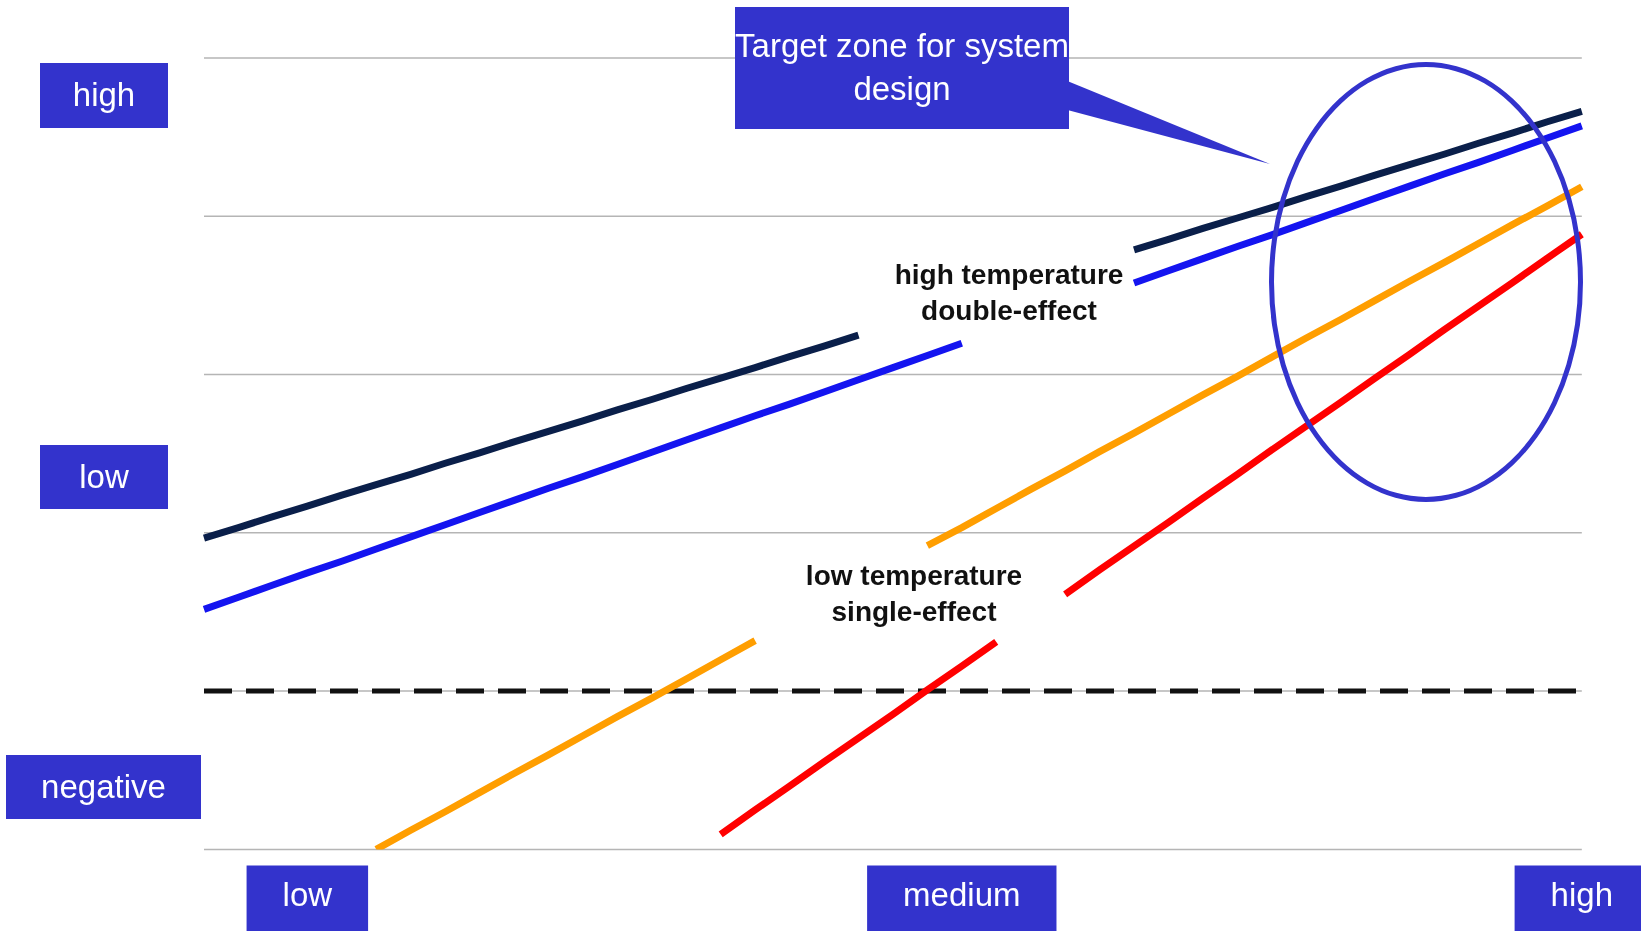  Describe the element at coordinates (1581, 895) in the screenshot. I see `x-tick-label: high` at that location.